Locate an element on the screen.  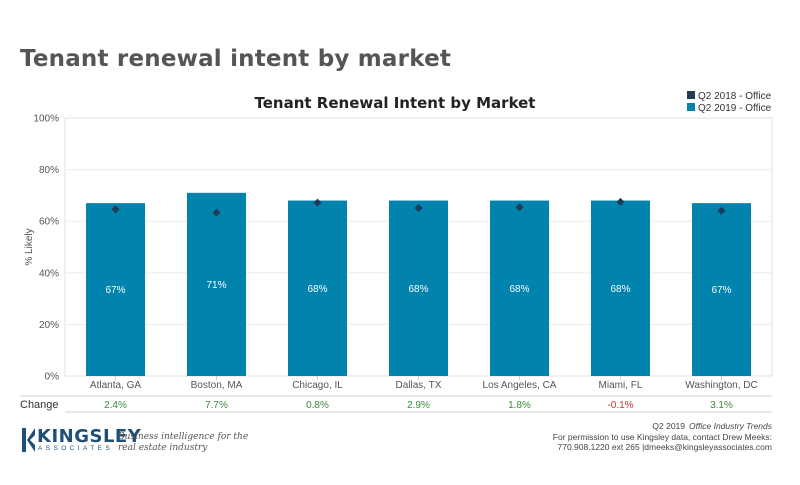
chart-legend: Q2 2018 - Office Q2 2019 - Office is located at coordinates (729, 102).